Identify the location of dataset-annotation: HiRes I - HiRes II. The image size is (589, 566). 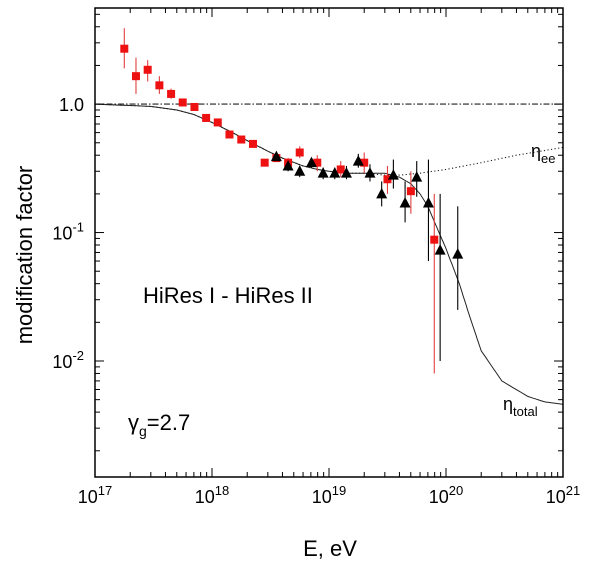
(228, 295).